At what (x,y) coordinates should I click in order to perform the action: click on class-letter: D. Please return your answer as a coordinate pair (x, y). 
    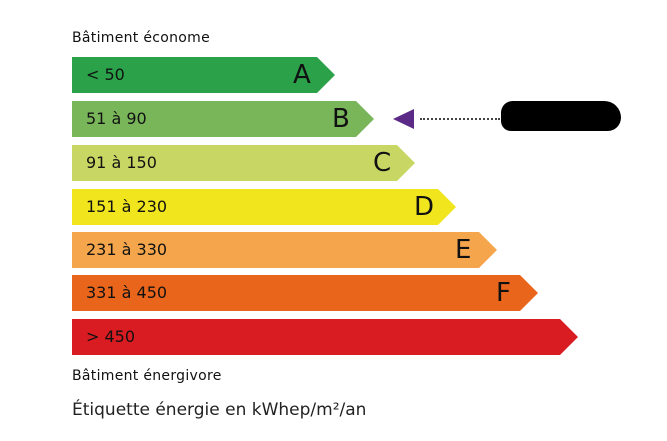
    Looking at the image, I should click on (424, 207).